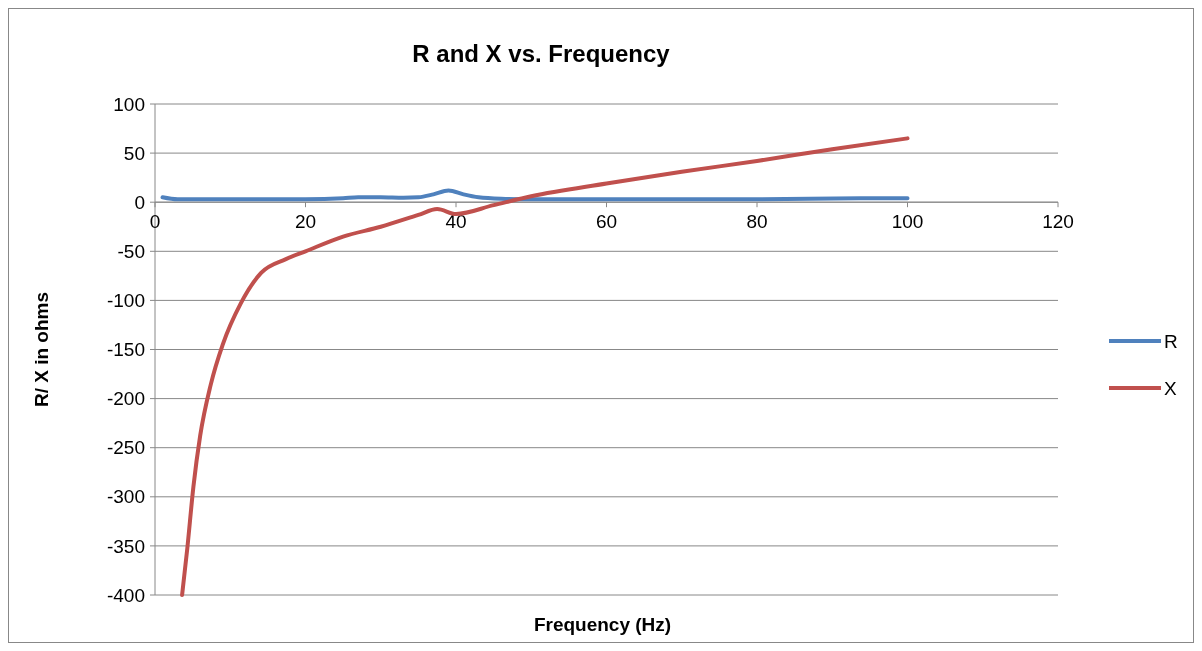  Describe the element at coordinates (125, 301) in the screenshot. I see `y-tick-label: -100` at that location.